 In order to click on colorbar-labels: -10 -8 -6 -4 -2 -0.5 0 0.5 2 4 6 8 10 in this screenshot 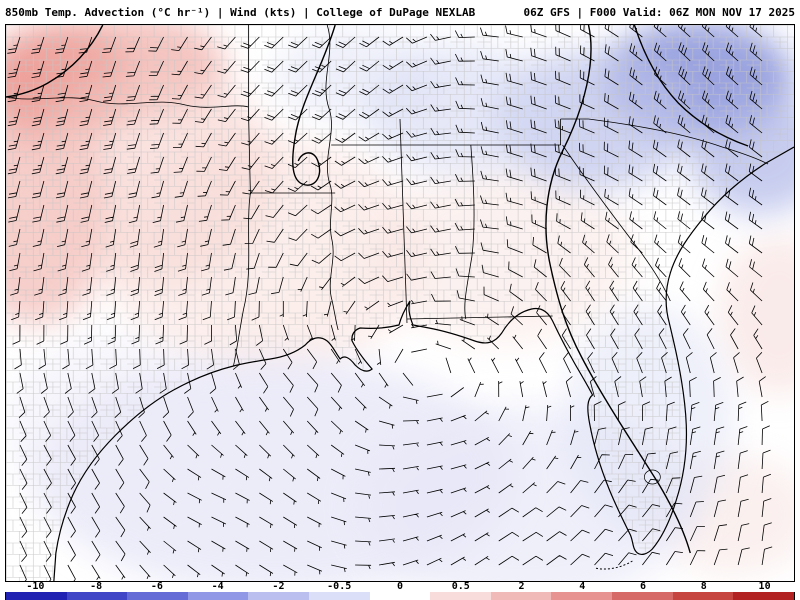, I will do `click(400, 587)`.